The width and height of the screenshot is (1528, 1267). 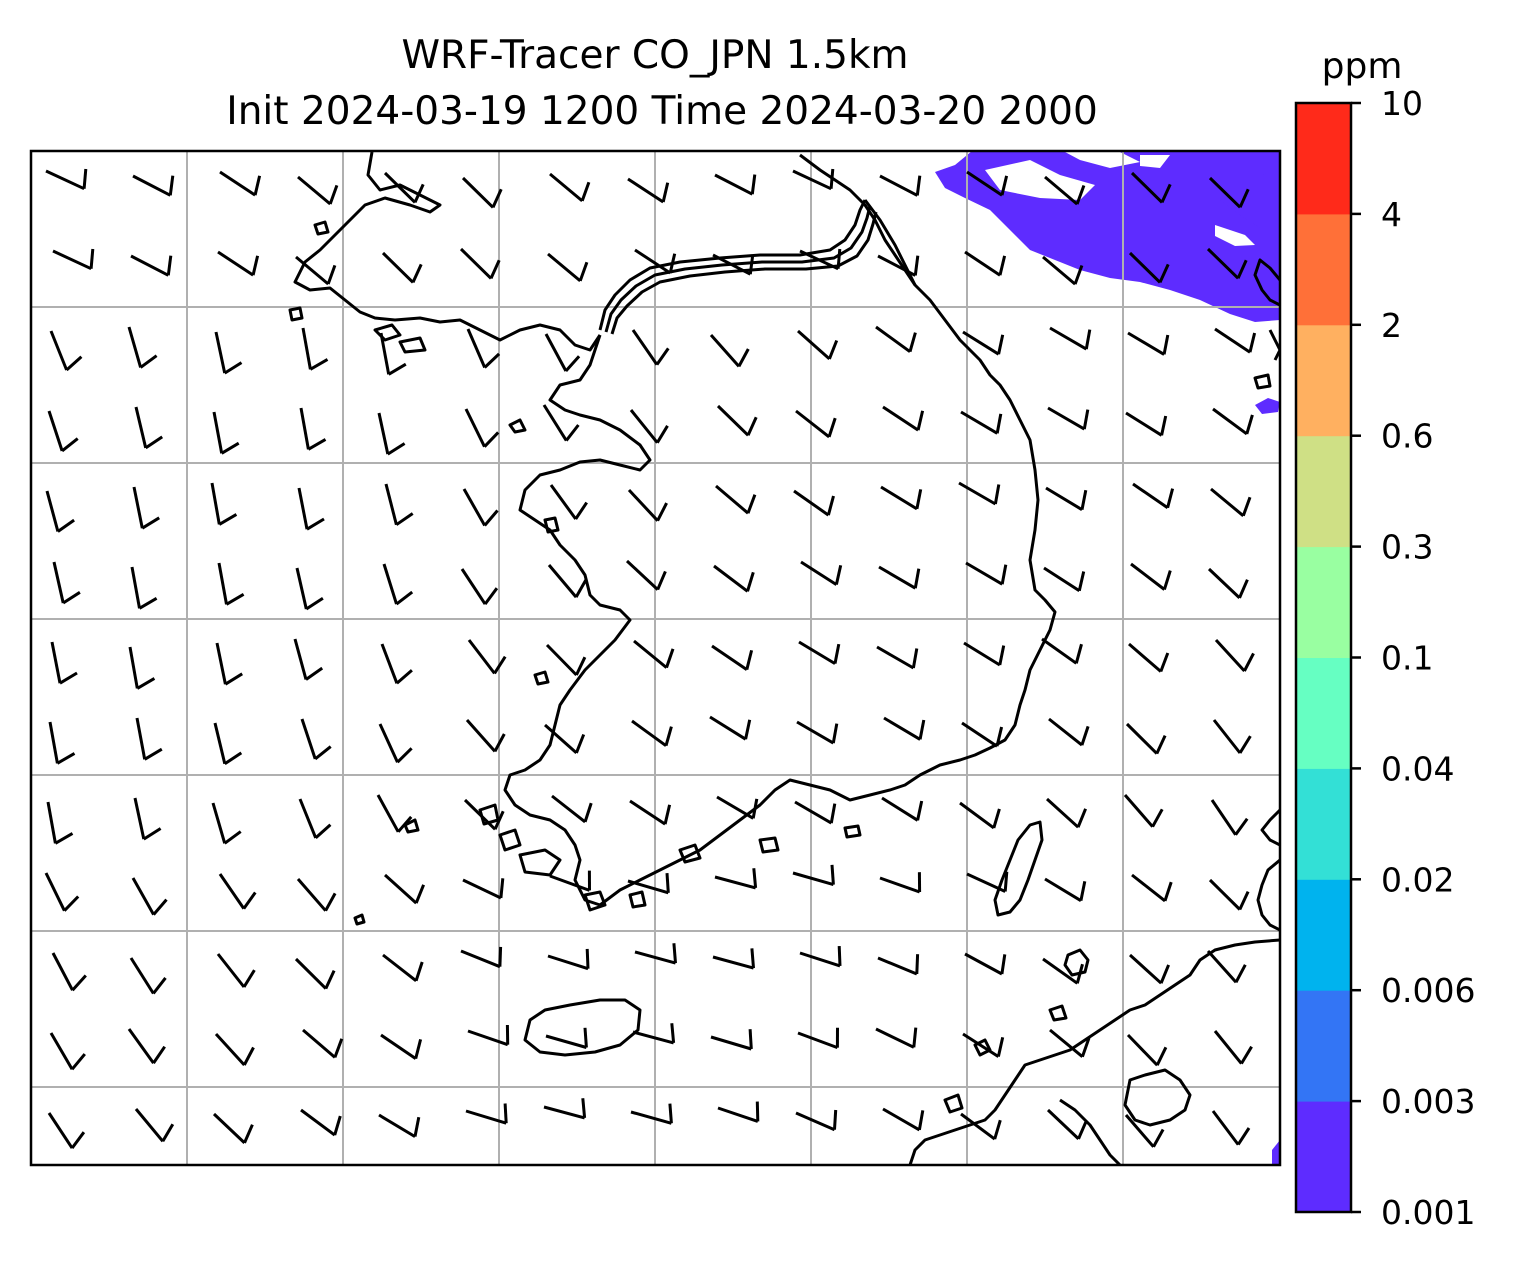 What do you see at coordinates (769, 845) in the screenshot?
I see `island-south` at bounding box center [769, 845].